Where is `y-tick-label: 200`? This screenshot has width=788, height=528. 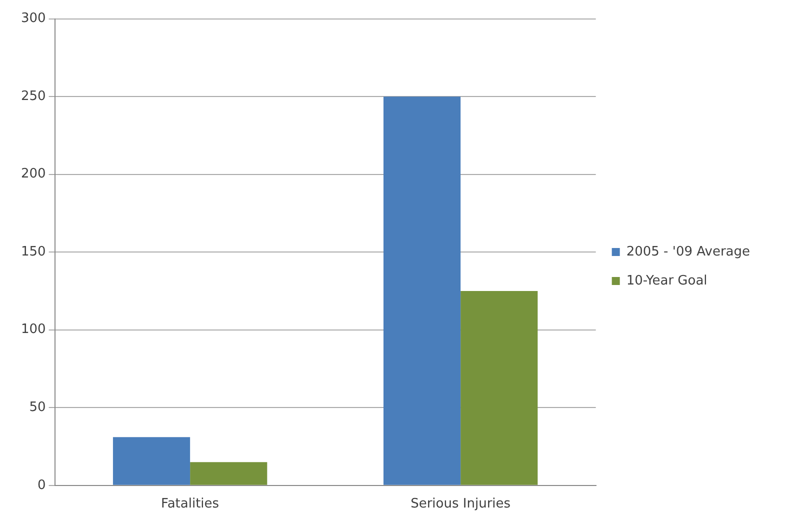
y-tick-label: 200 is located at coordinates (33, 174).